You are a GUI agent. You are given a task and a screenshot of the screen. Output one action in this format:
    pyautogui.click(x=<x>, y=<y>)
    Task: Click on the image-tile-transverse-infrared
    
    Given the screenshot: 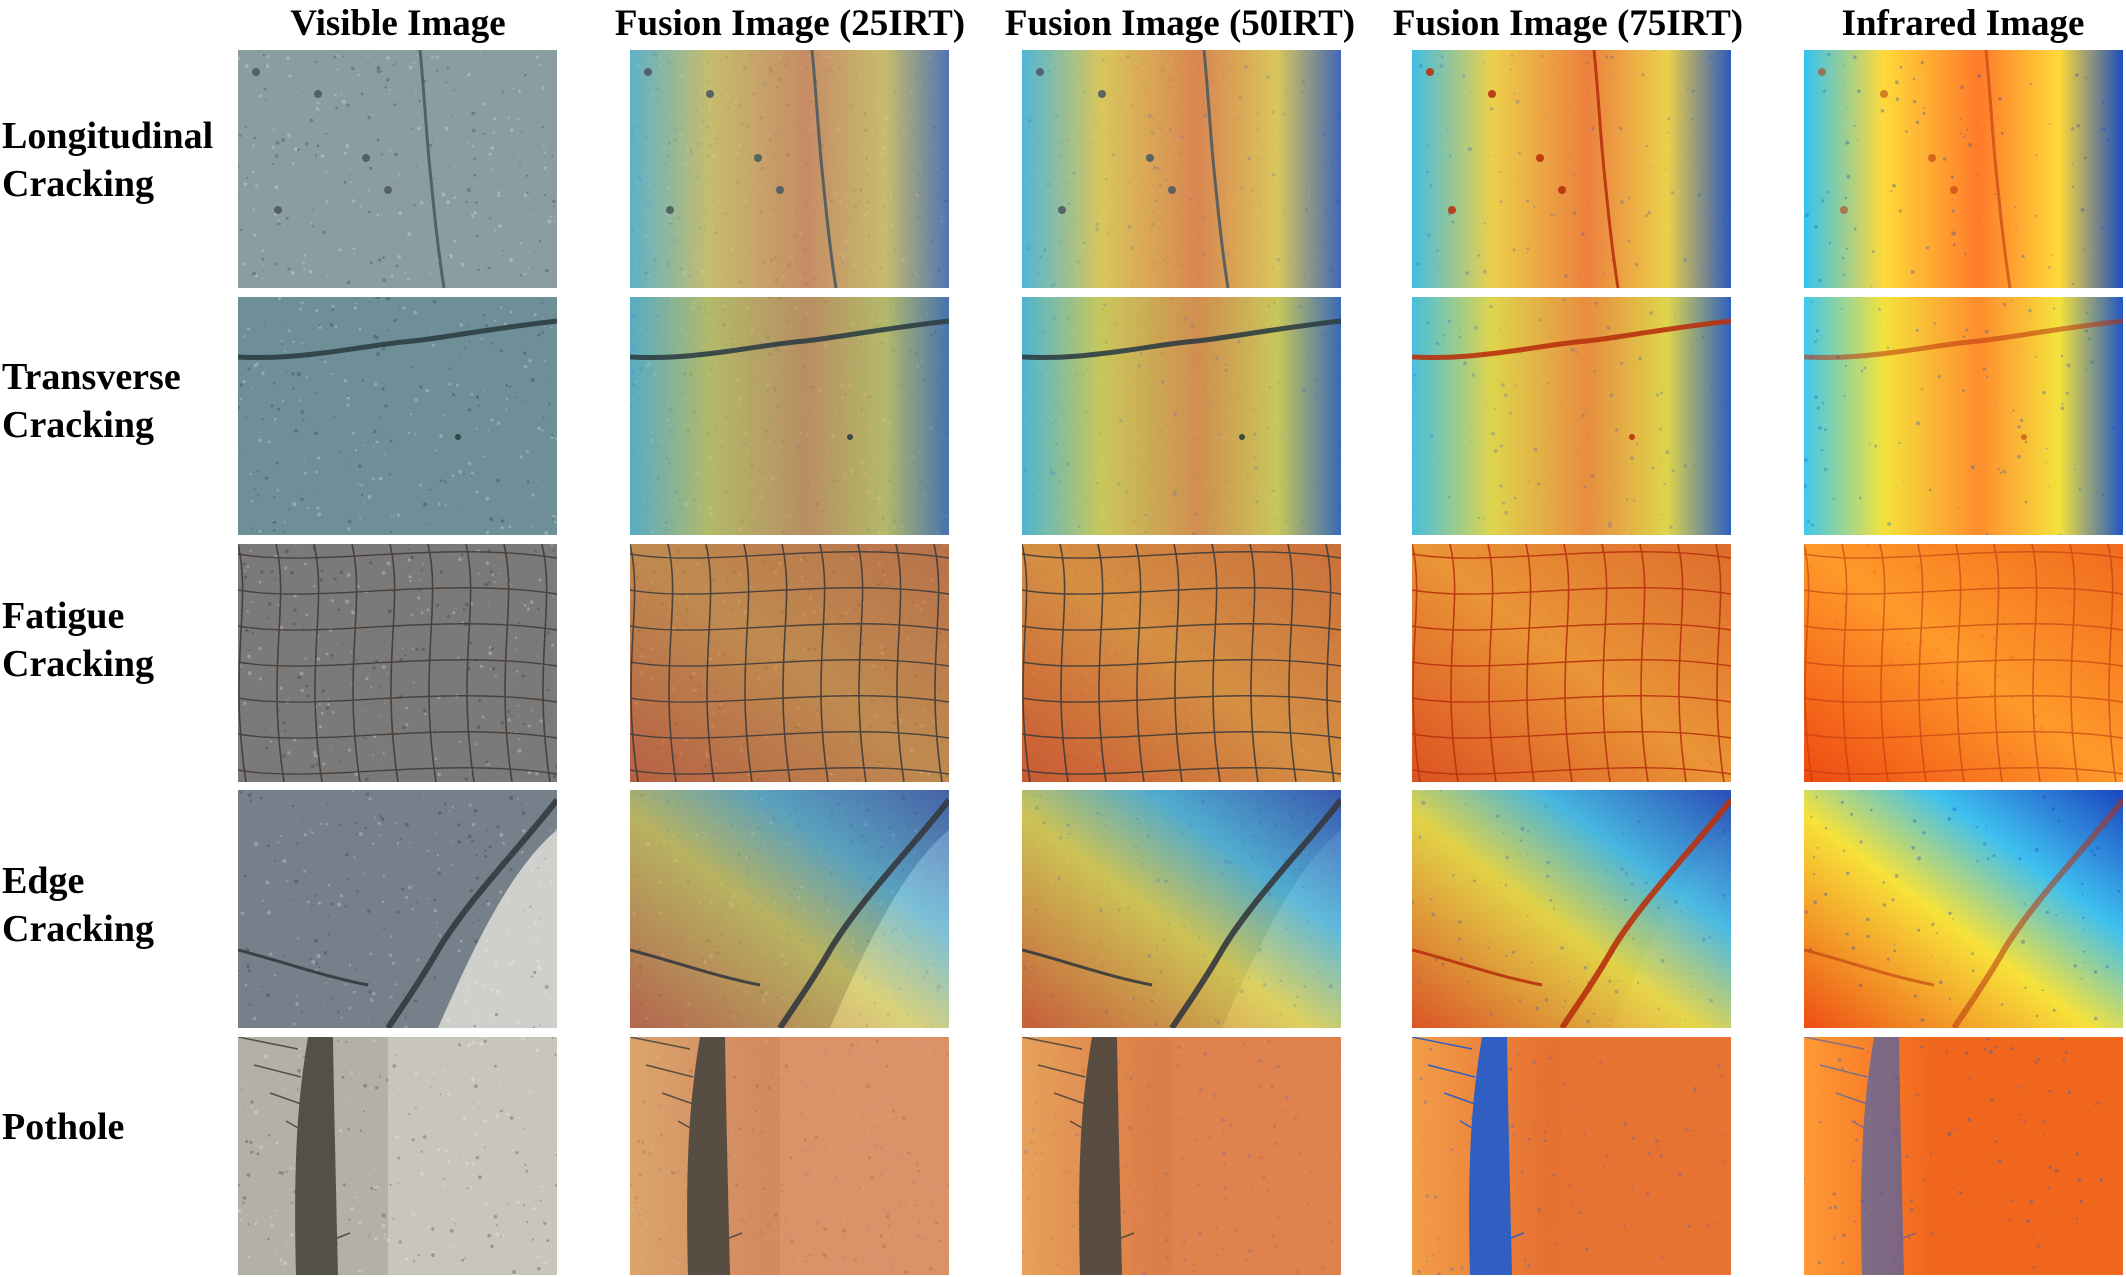 What is the action you would take?
    pyautogui.click(x=1963, y=416)
    